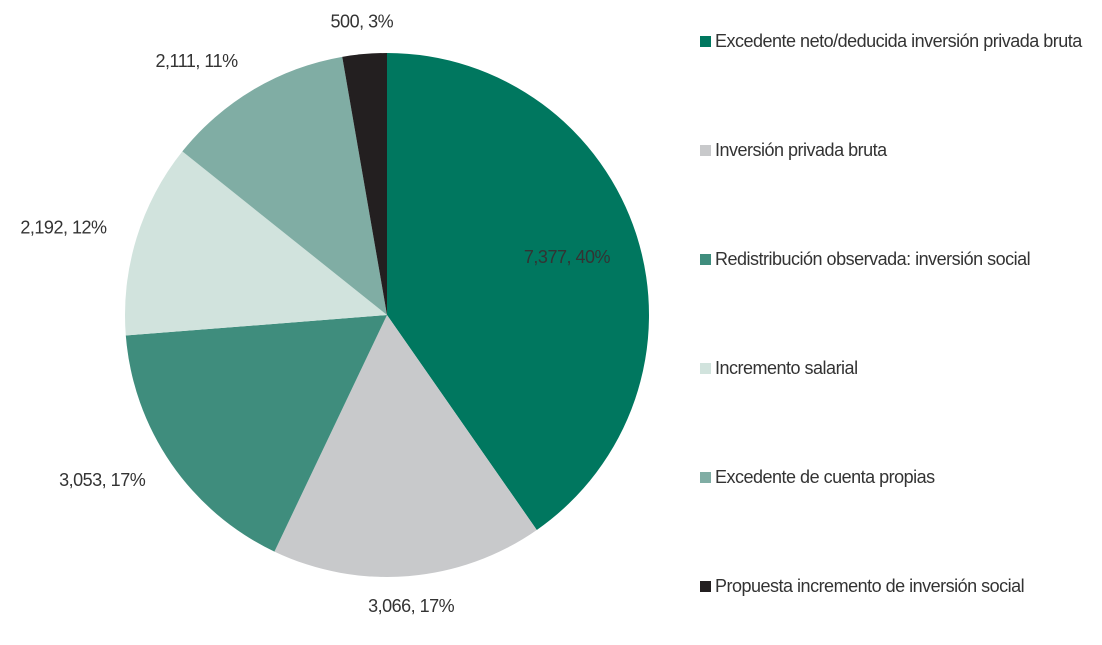  What do you see at coordinates (786, 368) in the screenshot?
I see `legend-label: Incremento salarial` at bounding box center [786, 368].